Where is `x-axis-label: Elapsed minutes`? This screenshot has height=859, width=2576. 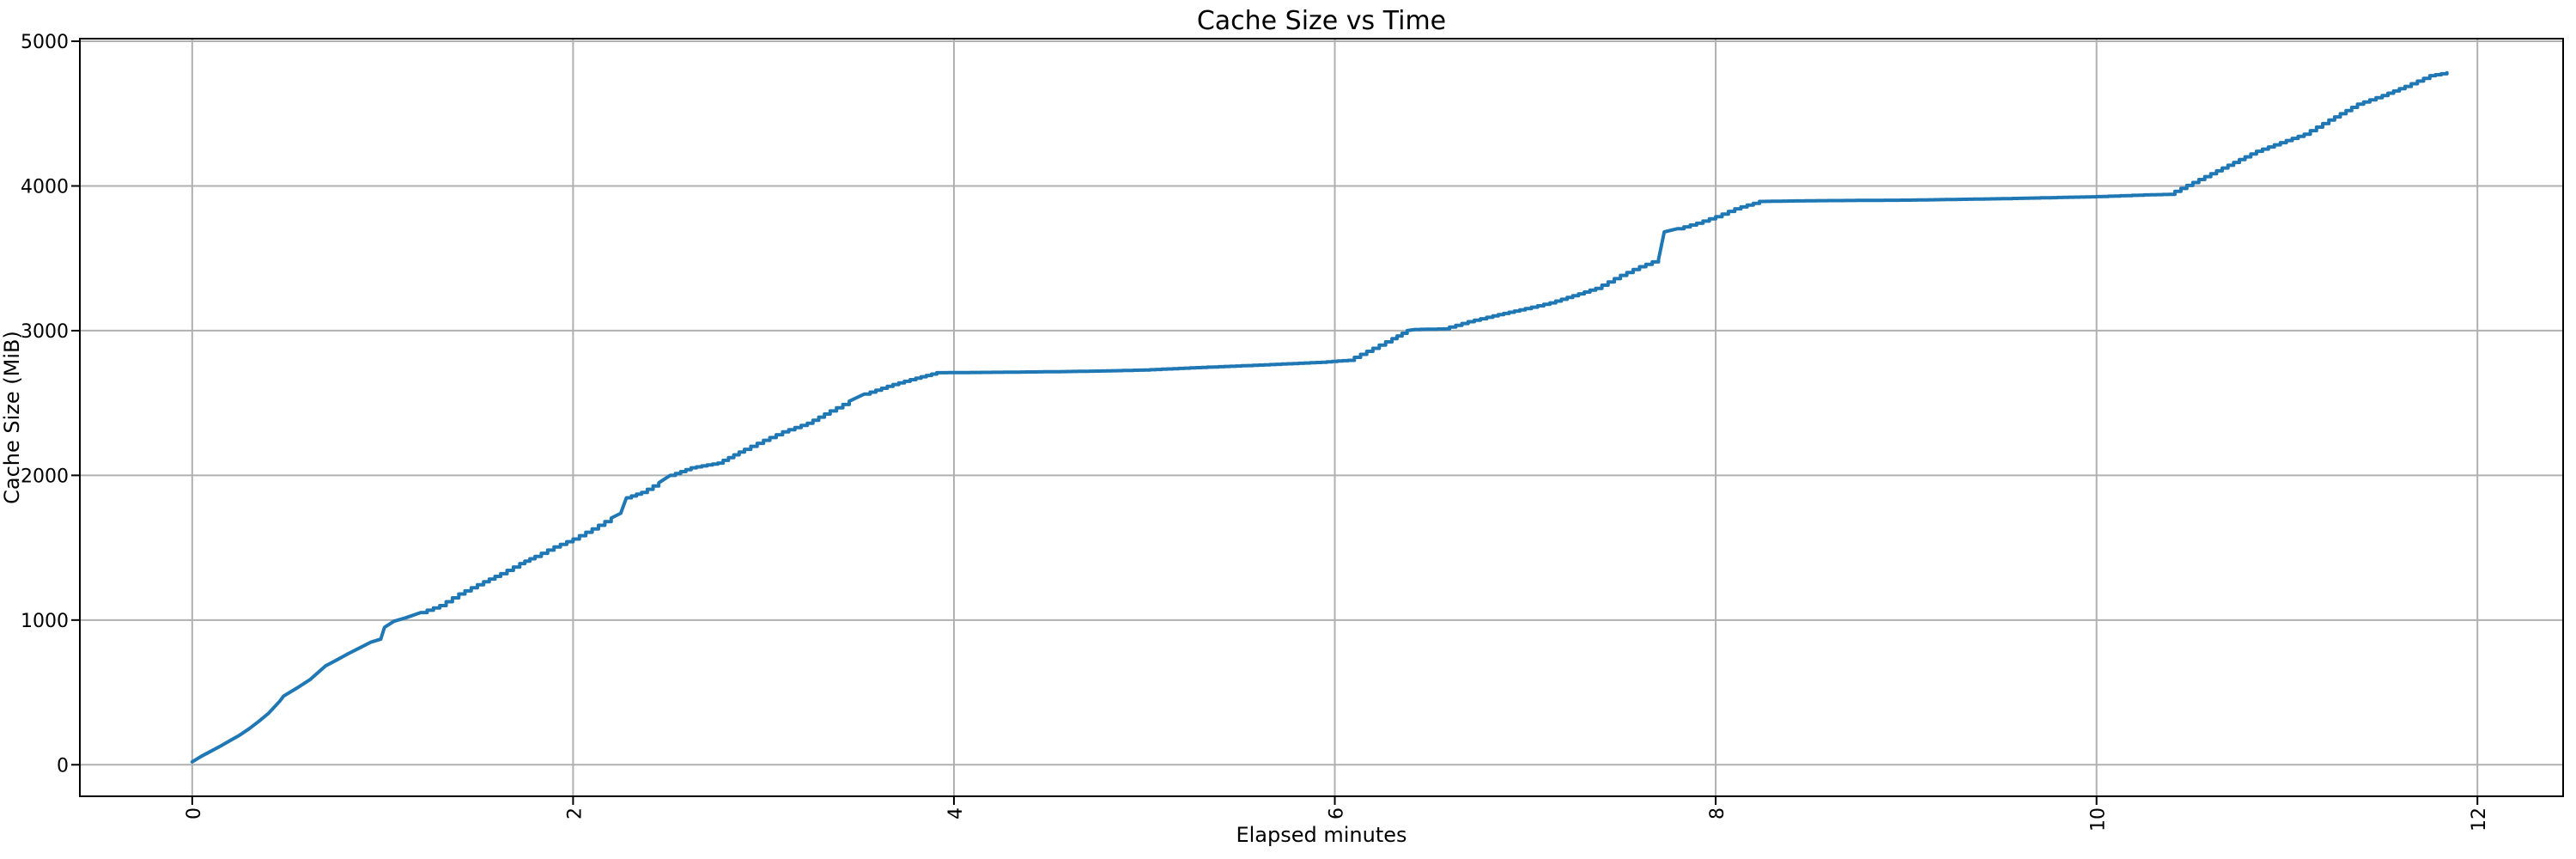 x-axis-label: Elapsed minutes is located at coordinates (1321, 835).